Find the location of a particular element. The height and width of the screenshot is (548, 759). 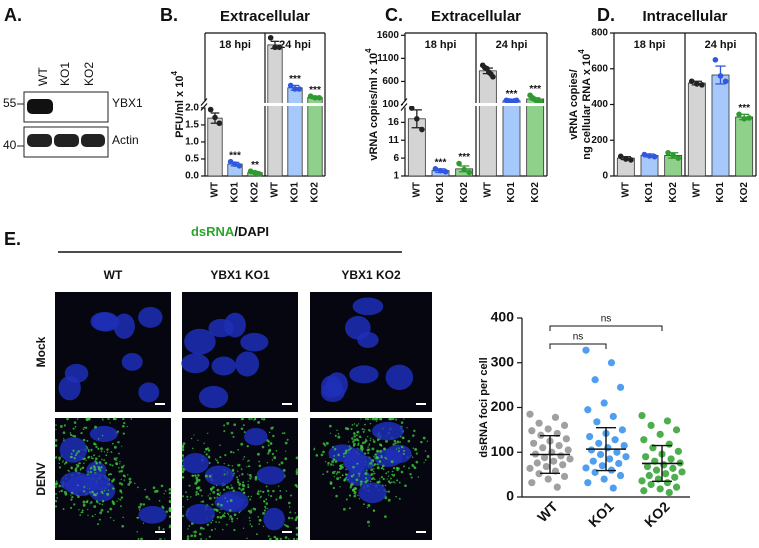

y-axis-title: vRNA copies/ is located at coordinates (574, 104).